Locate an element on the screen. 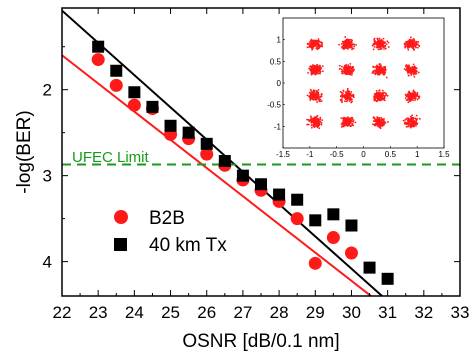 This screenshot has height=358, width=476. x-tick-label: 30 is located at coordinates (351, 312).